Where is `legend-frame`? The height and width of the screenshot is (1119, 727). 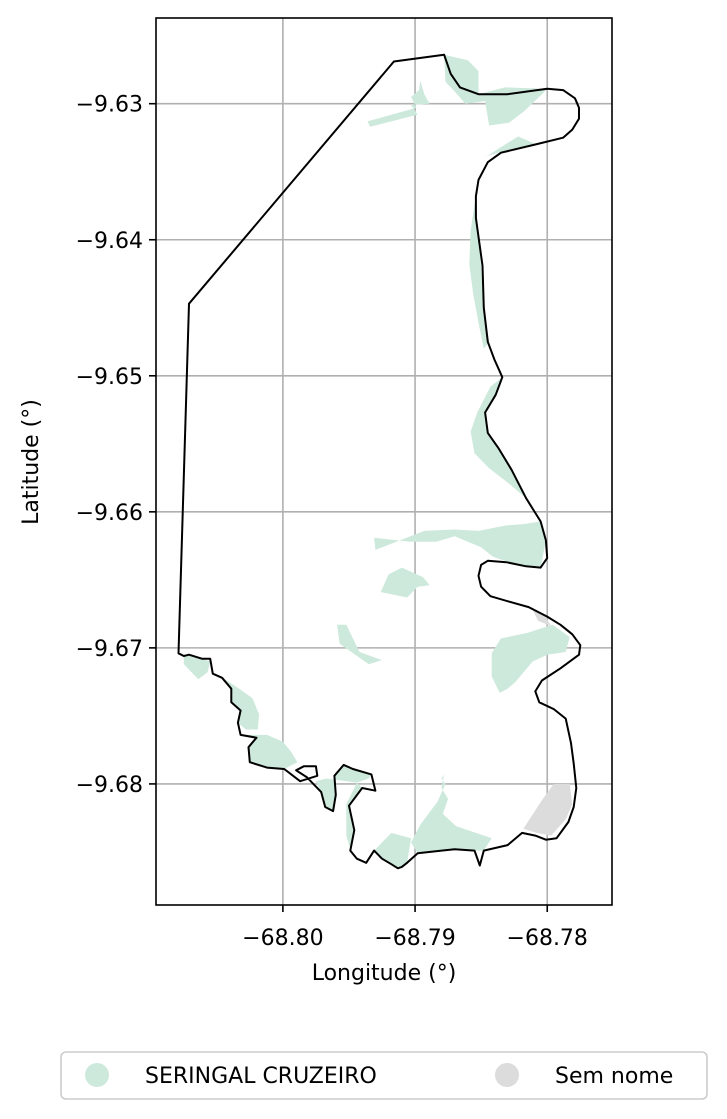
legend-frame is located at coordinates (384, 1075).